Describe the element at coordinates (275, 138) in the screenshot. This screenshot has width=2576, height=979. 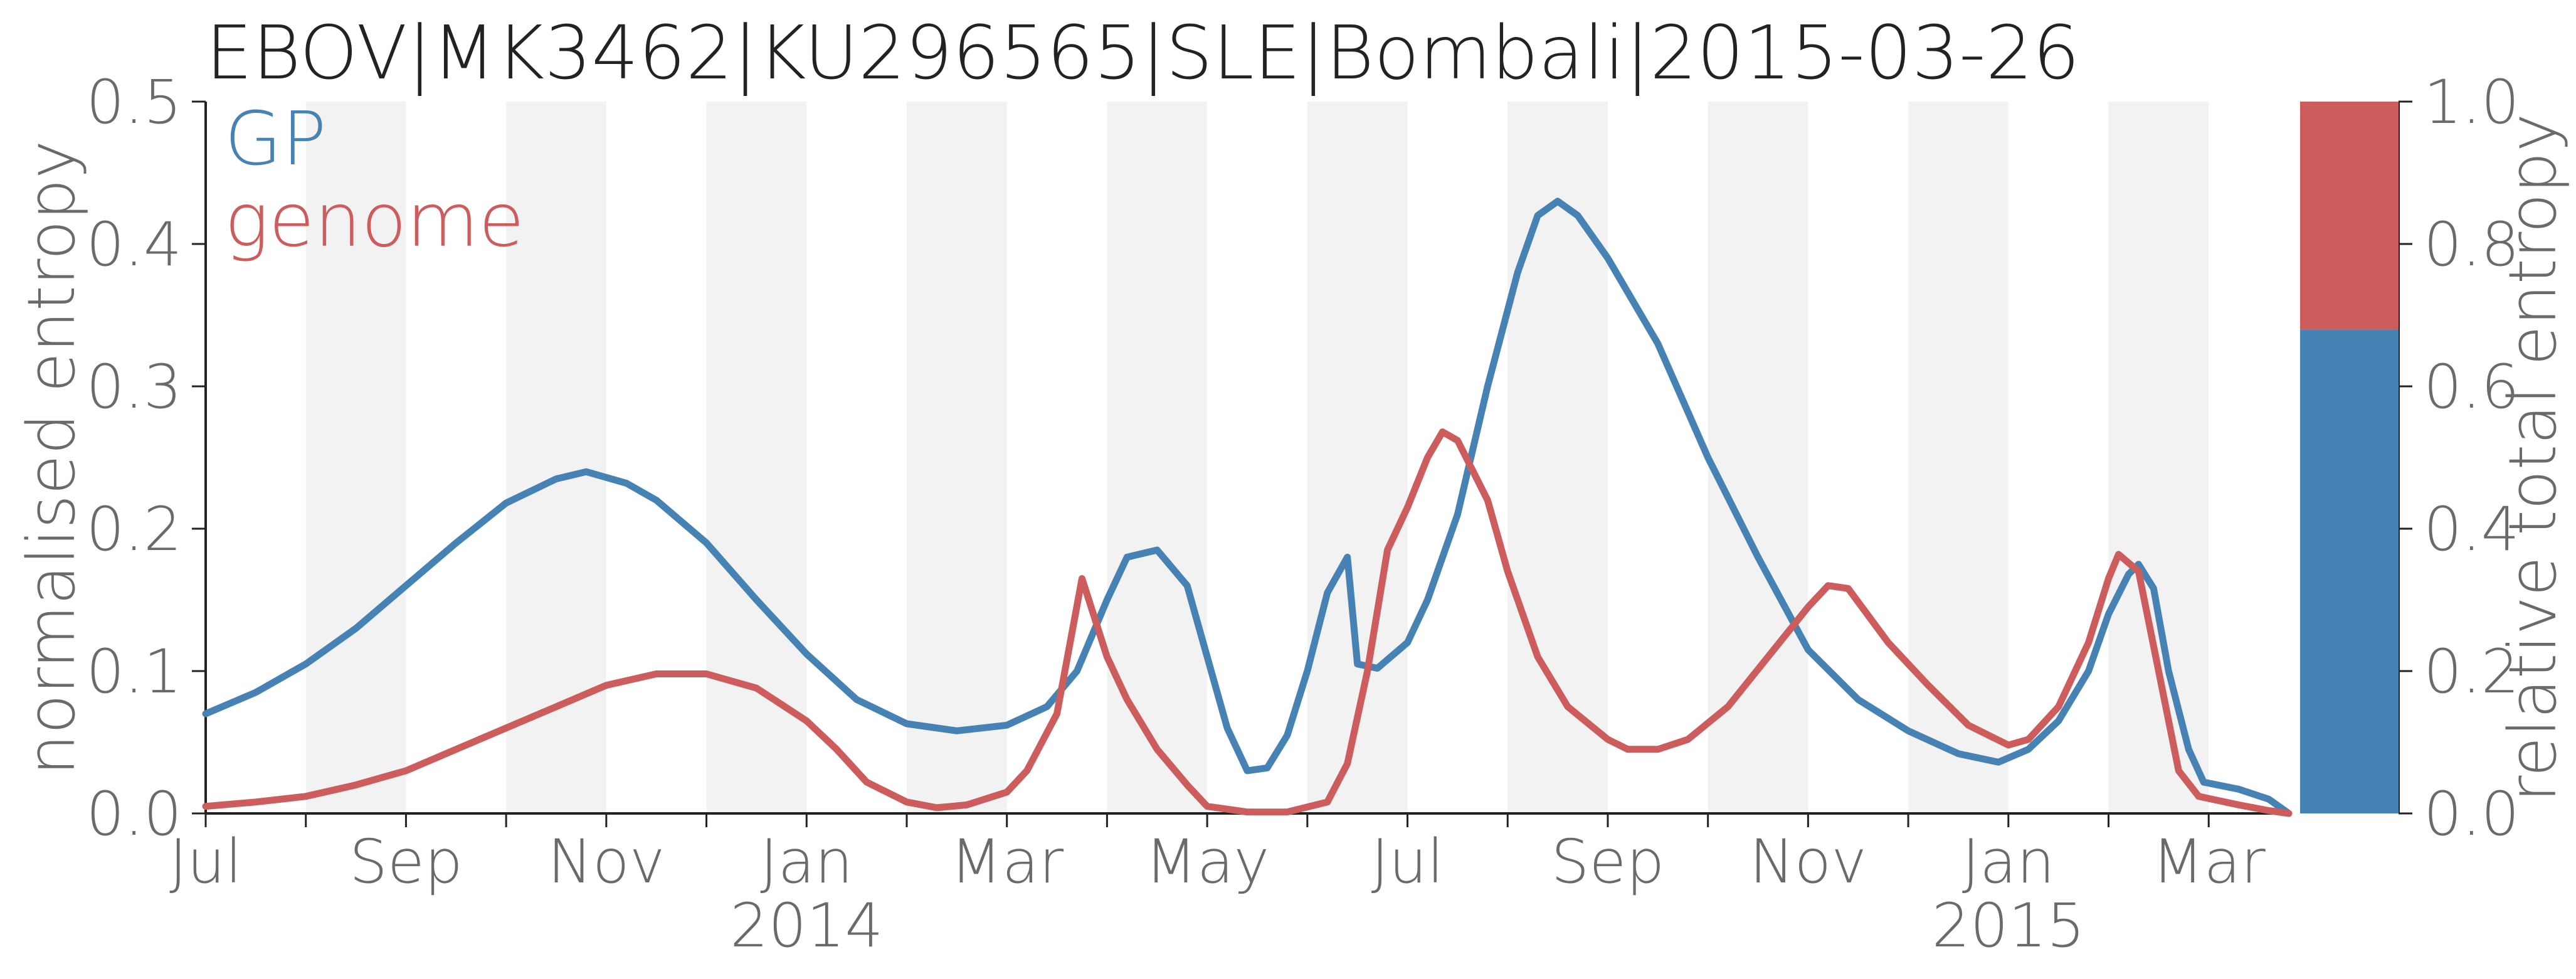
I see `legend-gp: GP` at that location.